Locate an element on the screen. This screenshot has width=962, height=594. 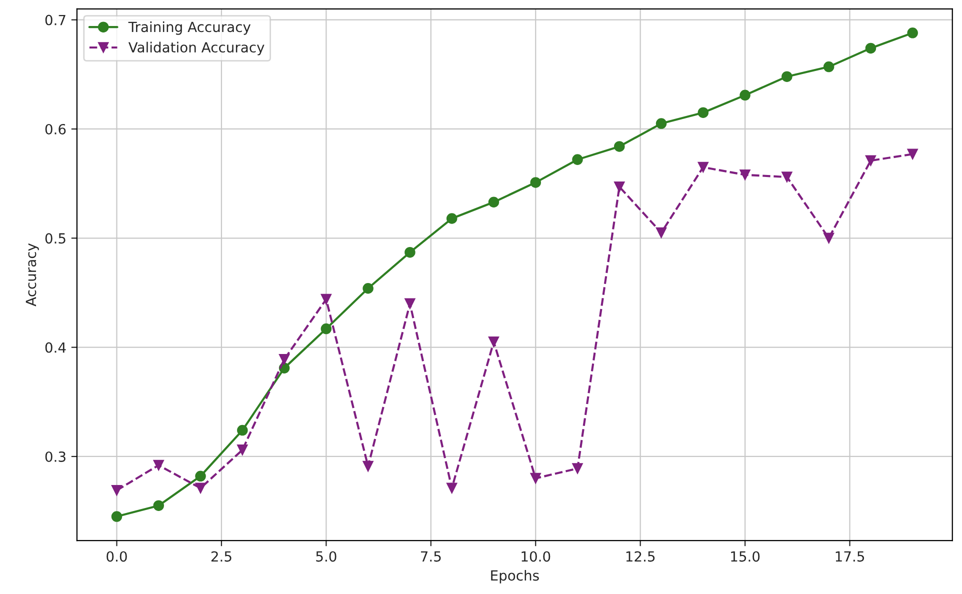
legend-label: Validation Accuracy is located at coordinates (196, 49).